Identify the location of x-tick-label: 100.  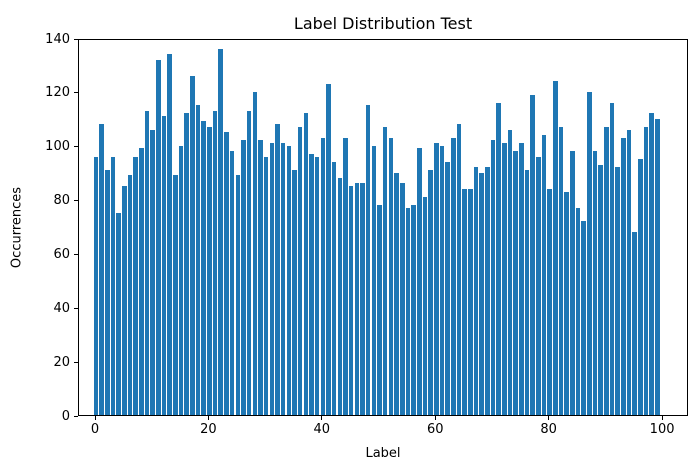
(662, 429).